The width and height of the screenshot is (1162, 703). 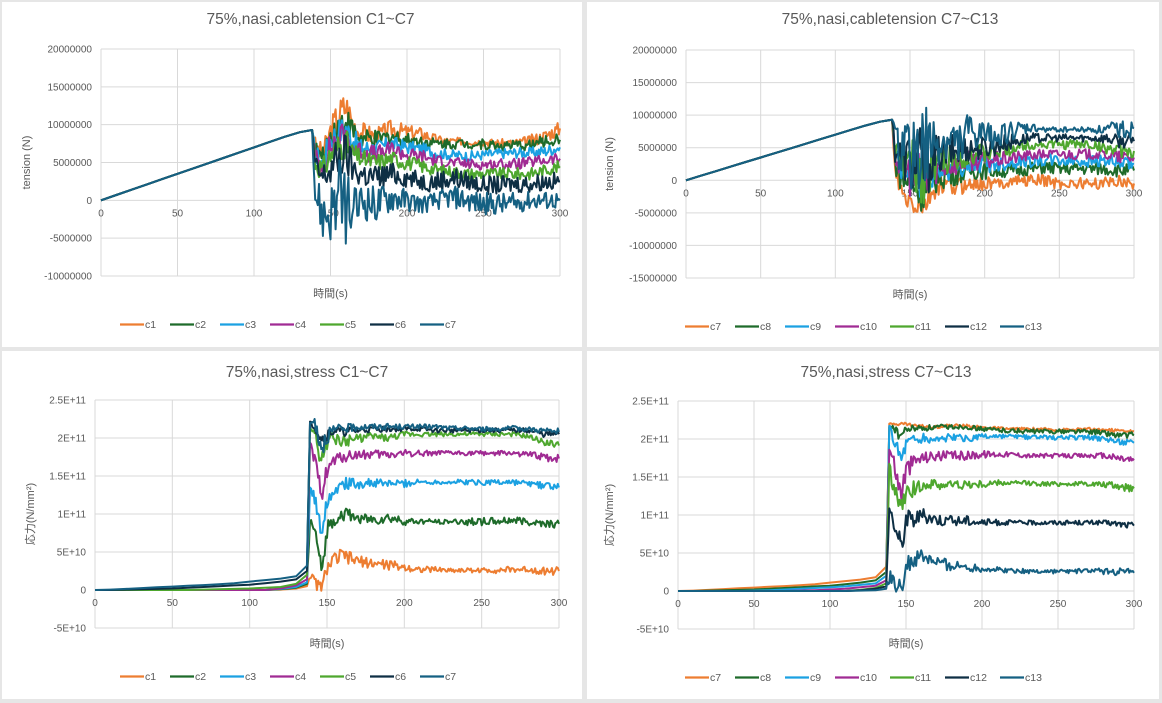 I want to click on y-tick-label: 1E+11, so click(x=655, y=516).